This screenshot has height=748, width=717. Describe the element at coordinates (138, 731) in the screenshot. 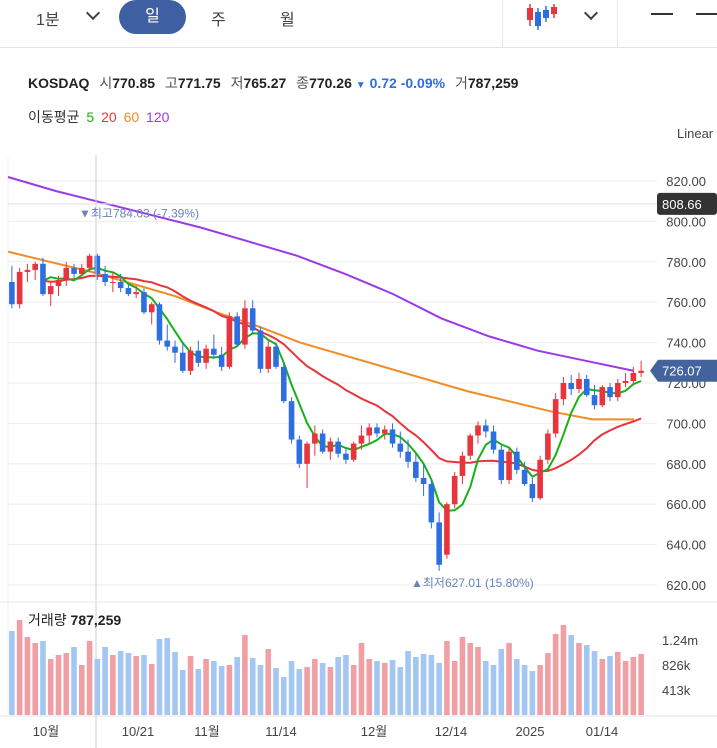

I see `x-tick-label: 10/21` at that location.